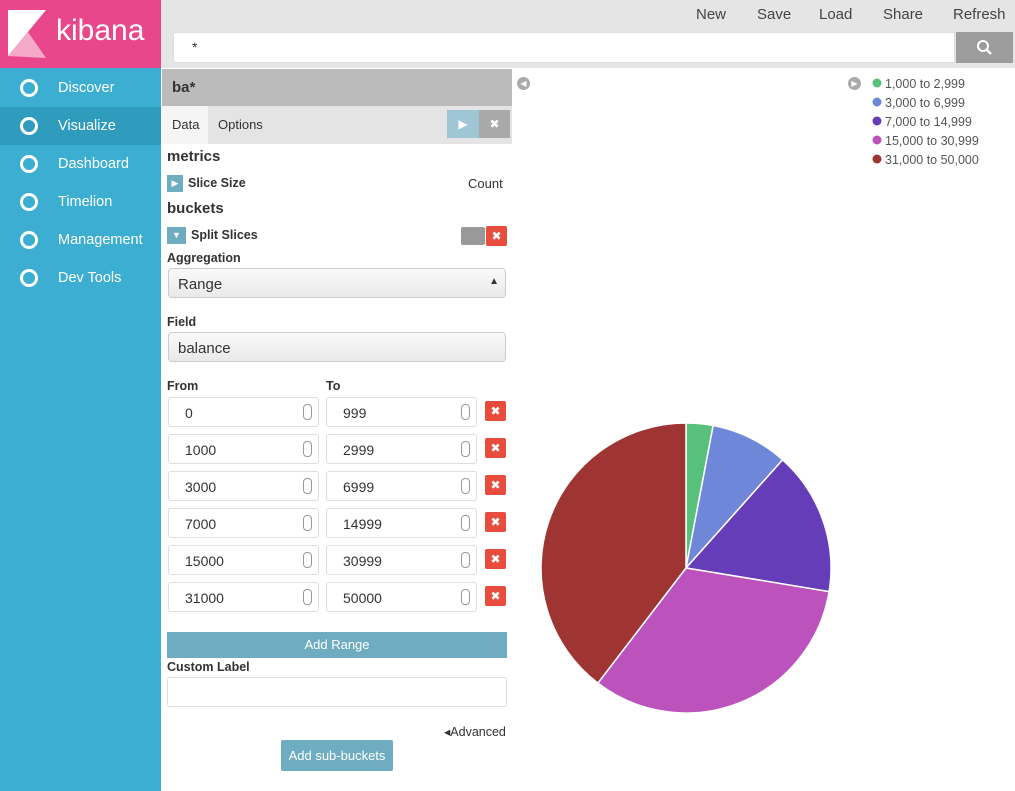 This screenshot has height=791, width=1015. I want to click on input-value: 1000, so click(201, 450).